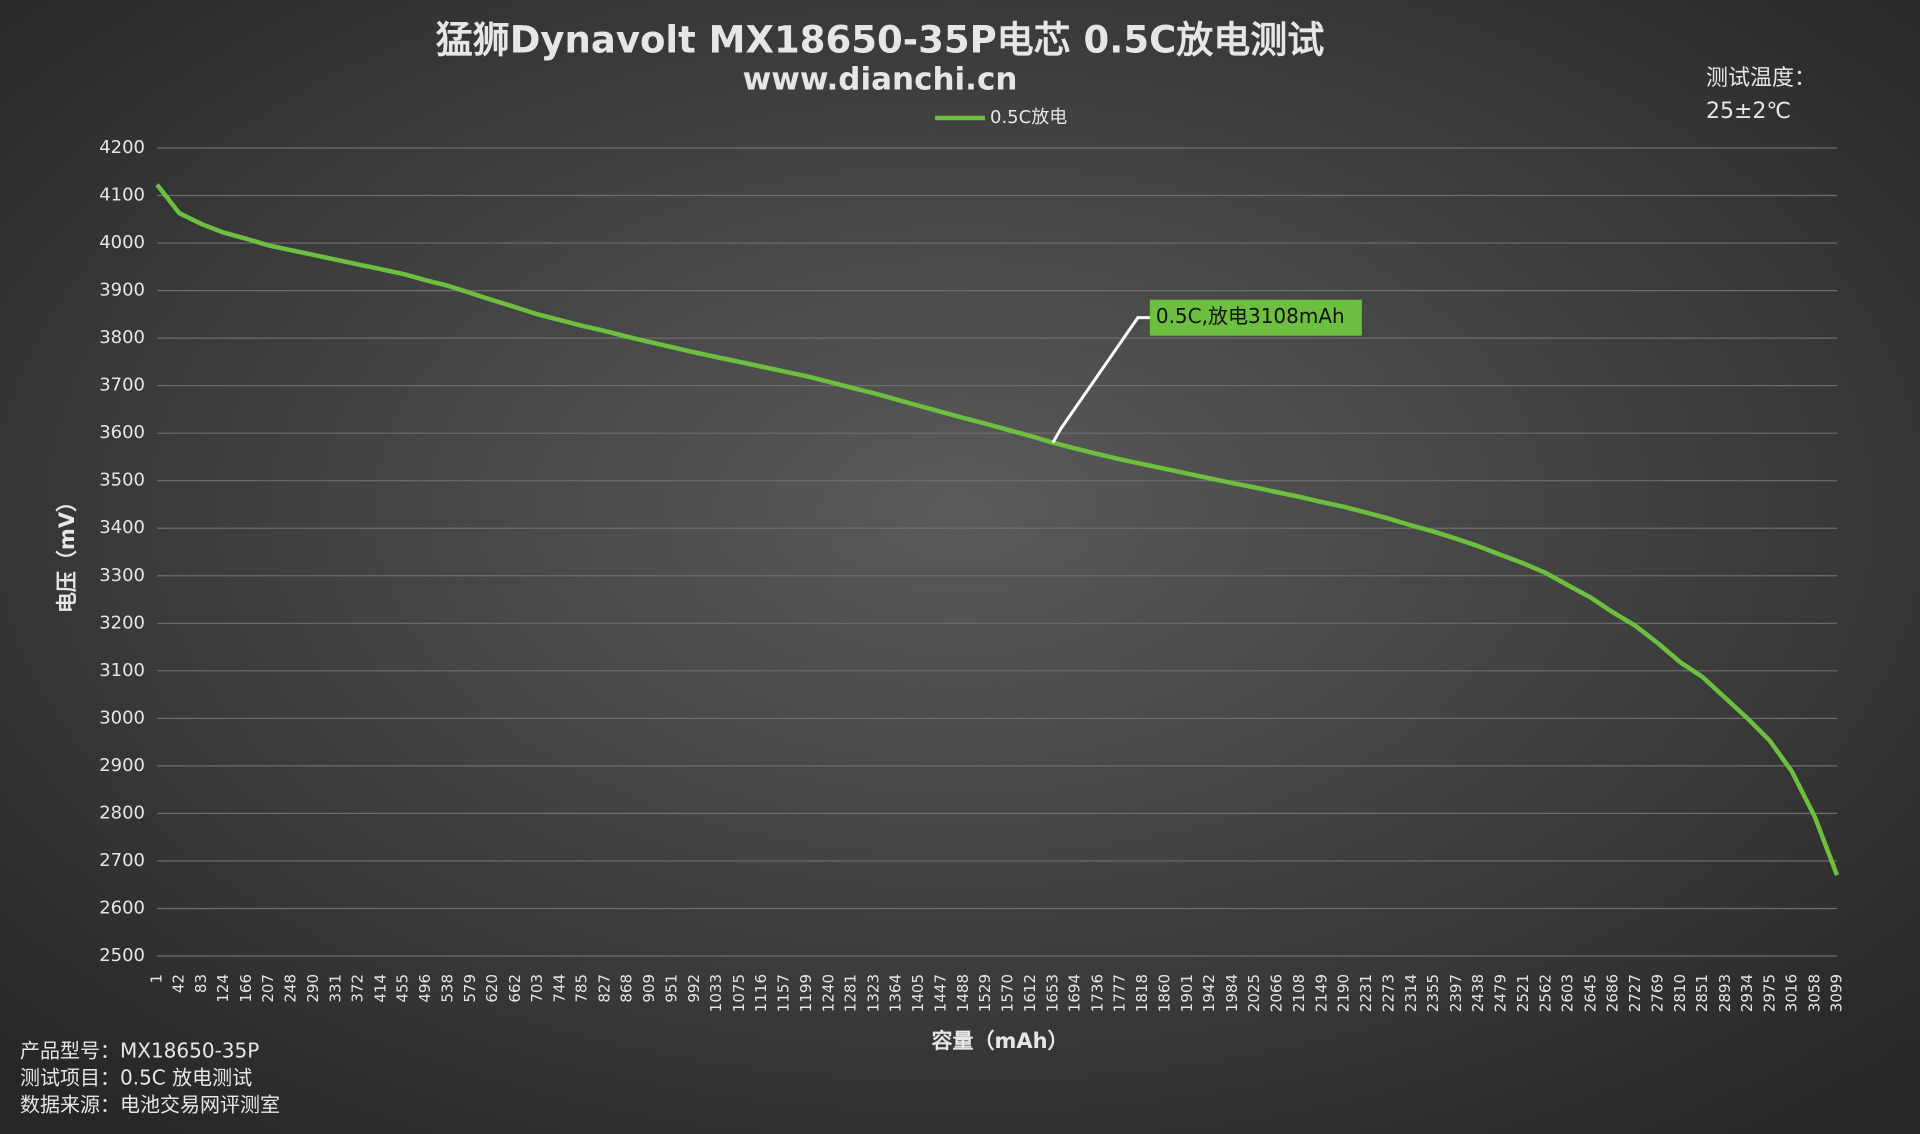 This screenshot has width=1920, height=1134. What do you see at coordinates (1120, 993) in the screenshot?
I see `x-tick-label: 1777` at bounding box center [1120, 993].